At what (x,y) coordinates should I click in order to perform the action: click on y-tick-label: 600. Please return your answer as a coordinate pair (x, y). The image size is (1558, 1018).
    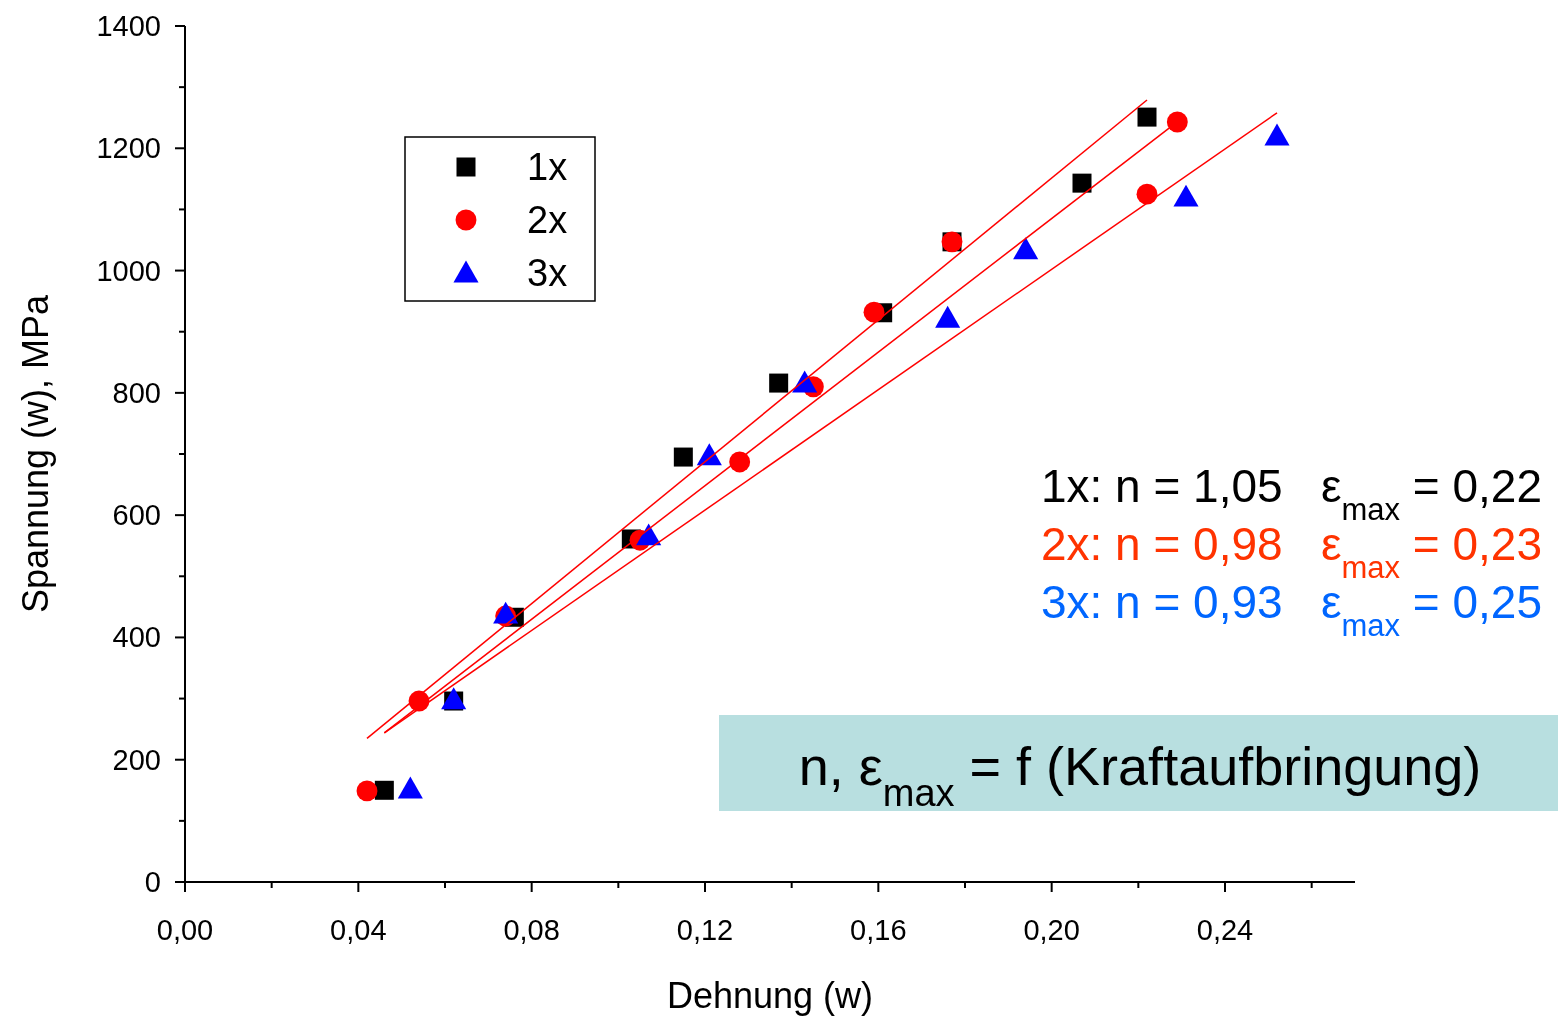
    Looking at the image, I should click on (136, 515).